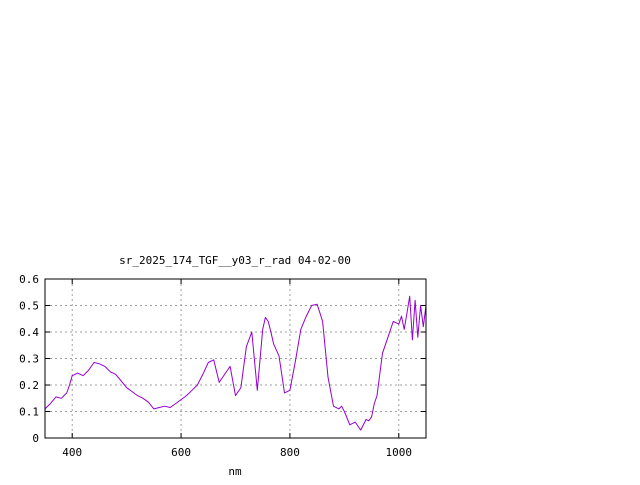 This screenshot has height=485, width=640. Describe the element at coordinates (29, 332) in the screenshot. I see `y-tick-label: 0.4` at that location.